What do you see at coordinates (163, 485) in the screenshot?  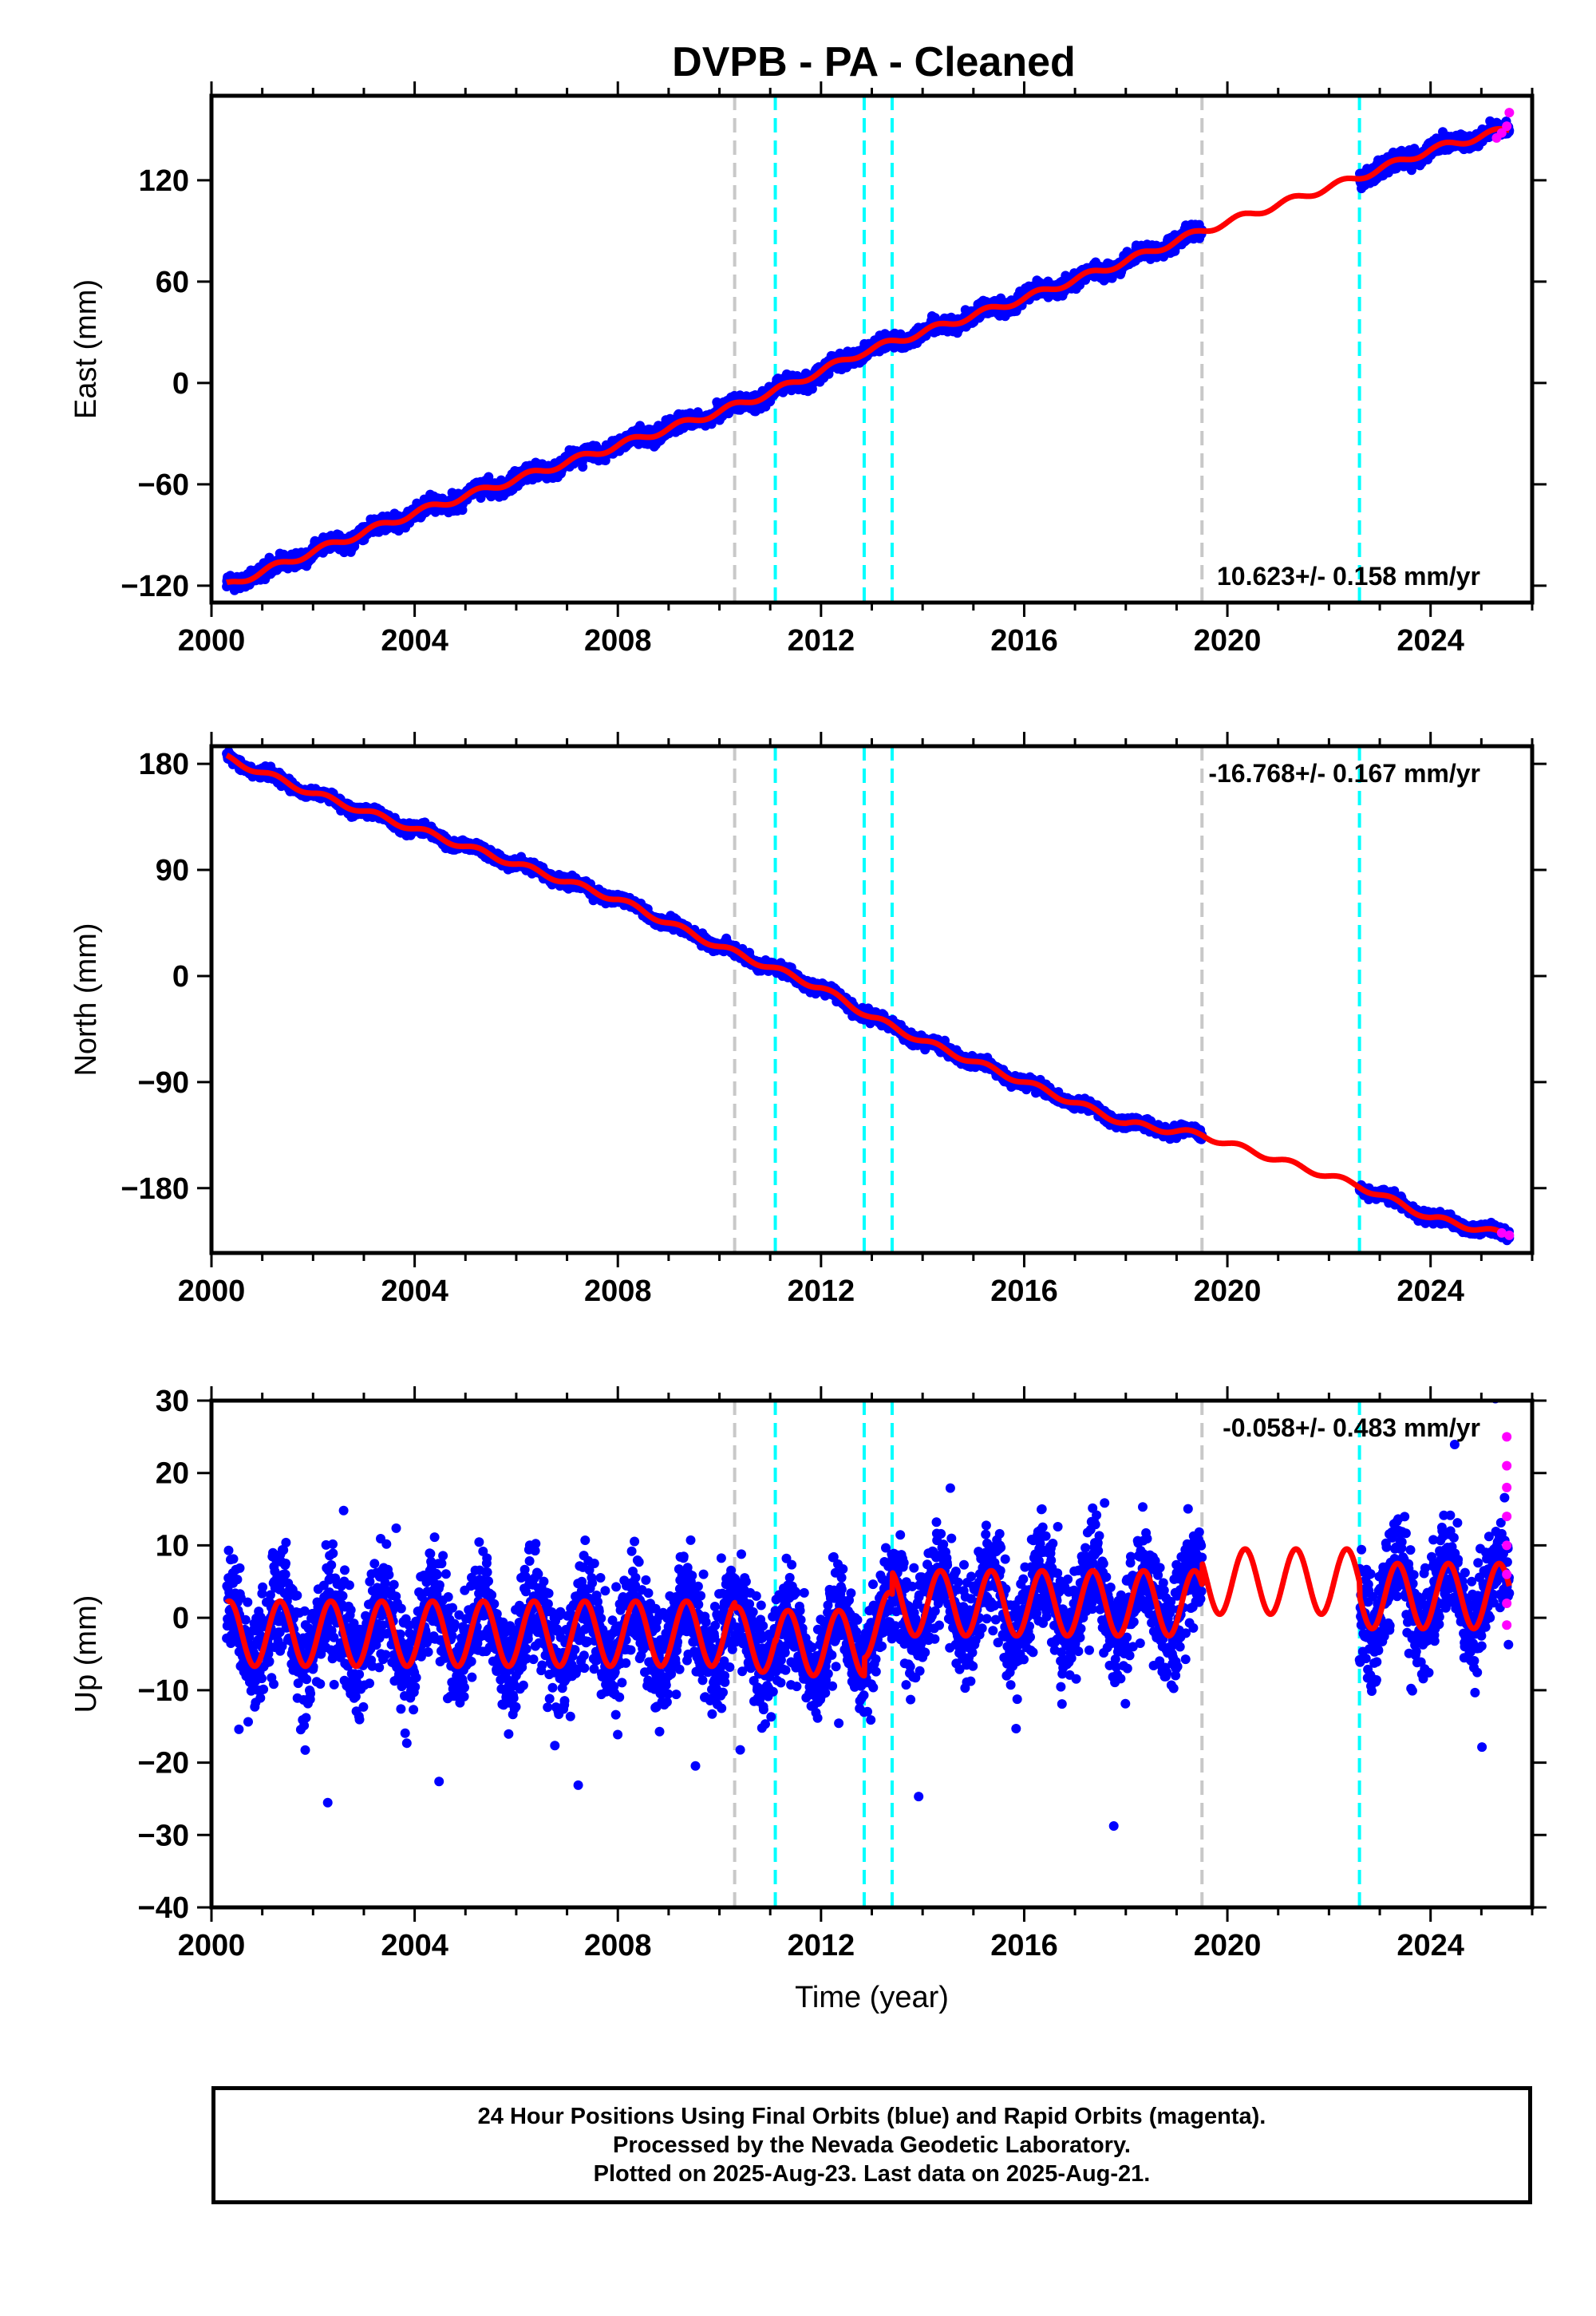 I see `y-tick-label: −60` at bounding box center [163, 485].